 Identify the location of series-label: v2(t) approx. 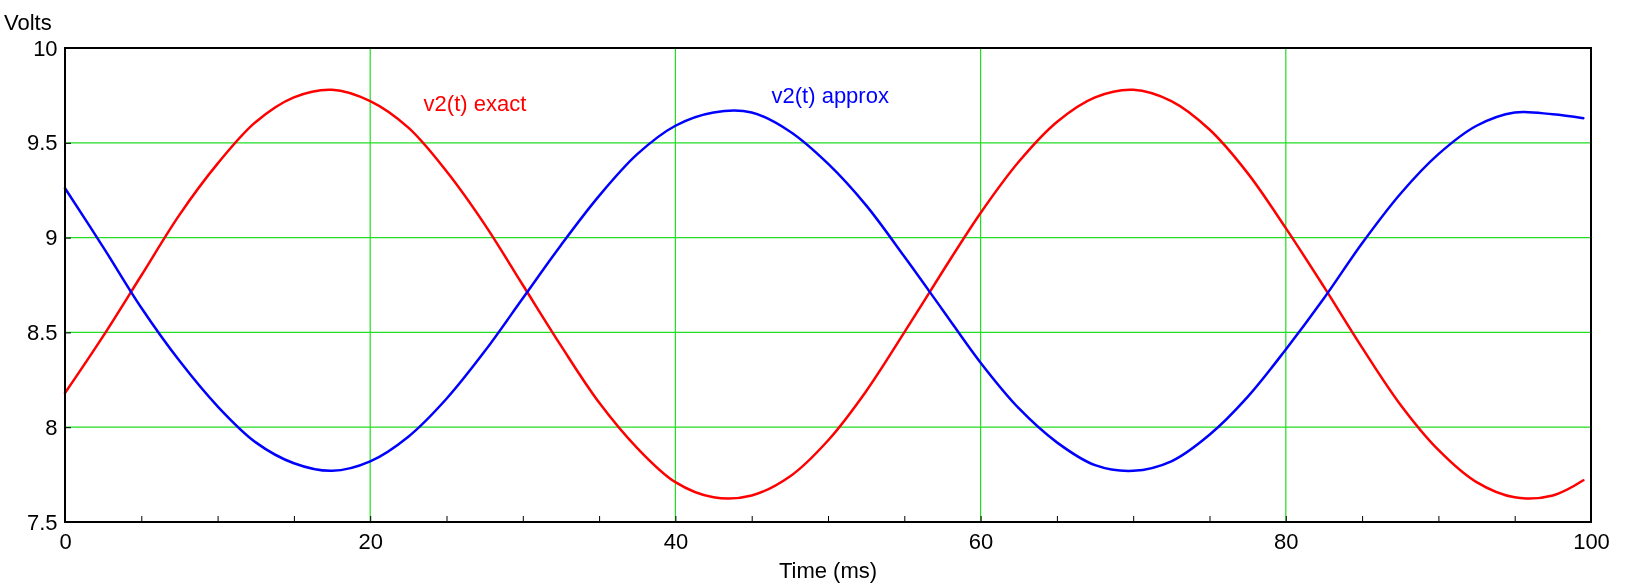
(830, 95).